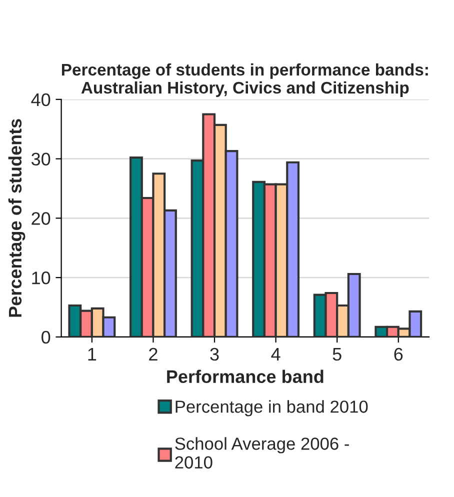 This screenshot has width=454, height=497. What do you see at coordinates (262, 453) in the screenshot?
I see `legend-label: School Average 2006 - 2010` at bounding box center [262, 453].